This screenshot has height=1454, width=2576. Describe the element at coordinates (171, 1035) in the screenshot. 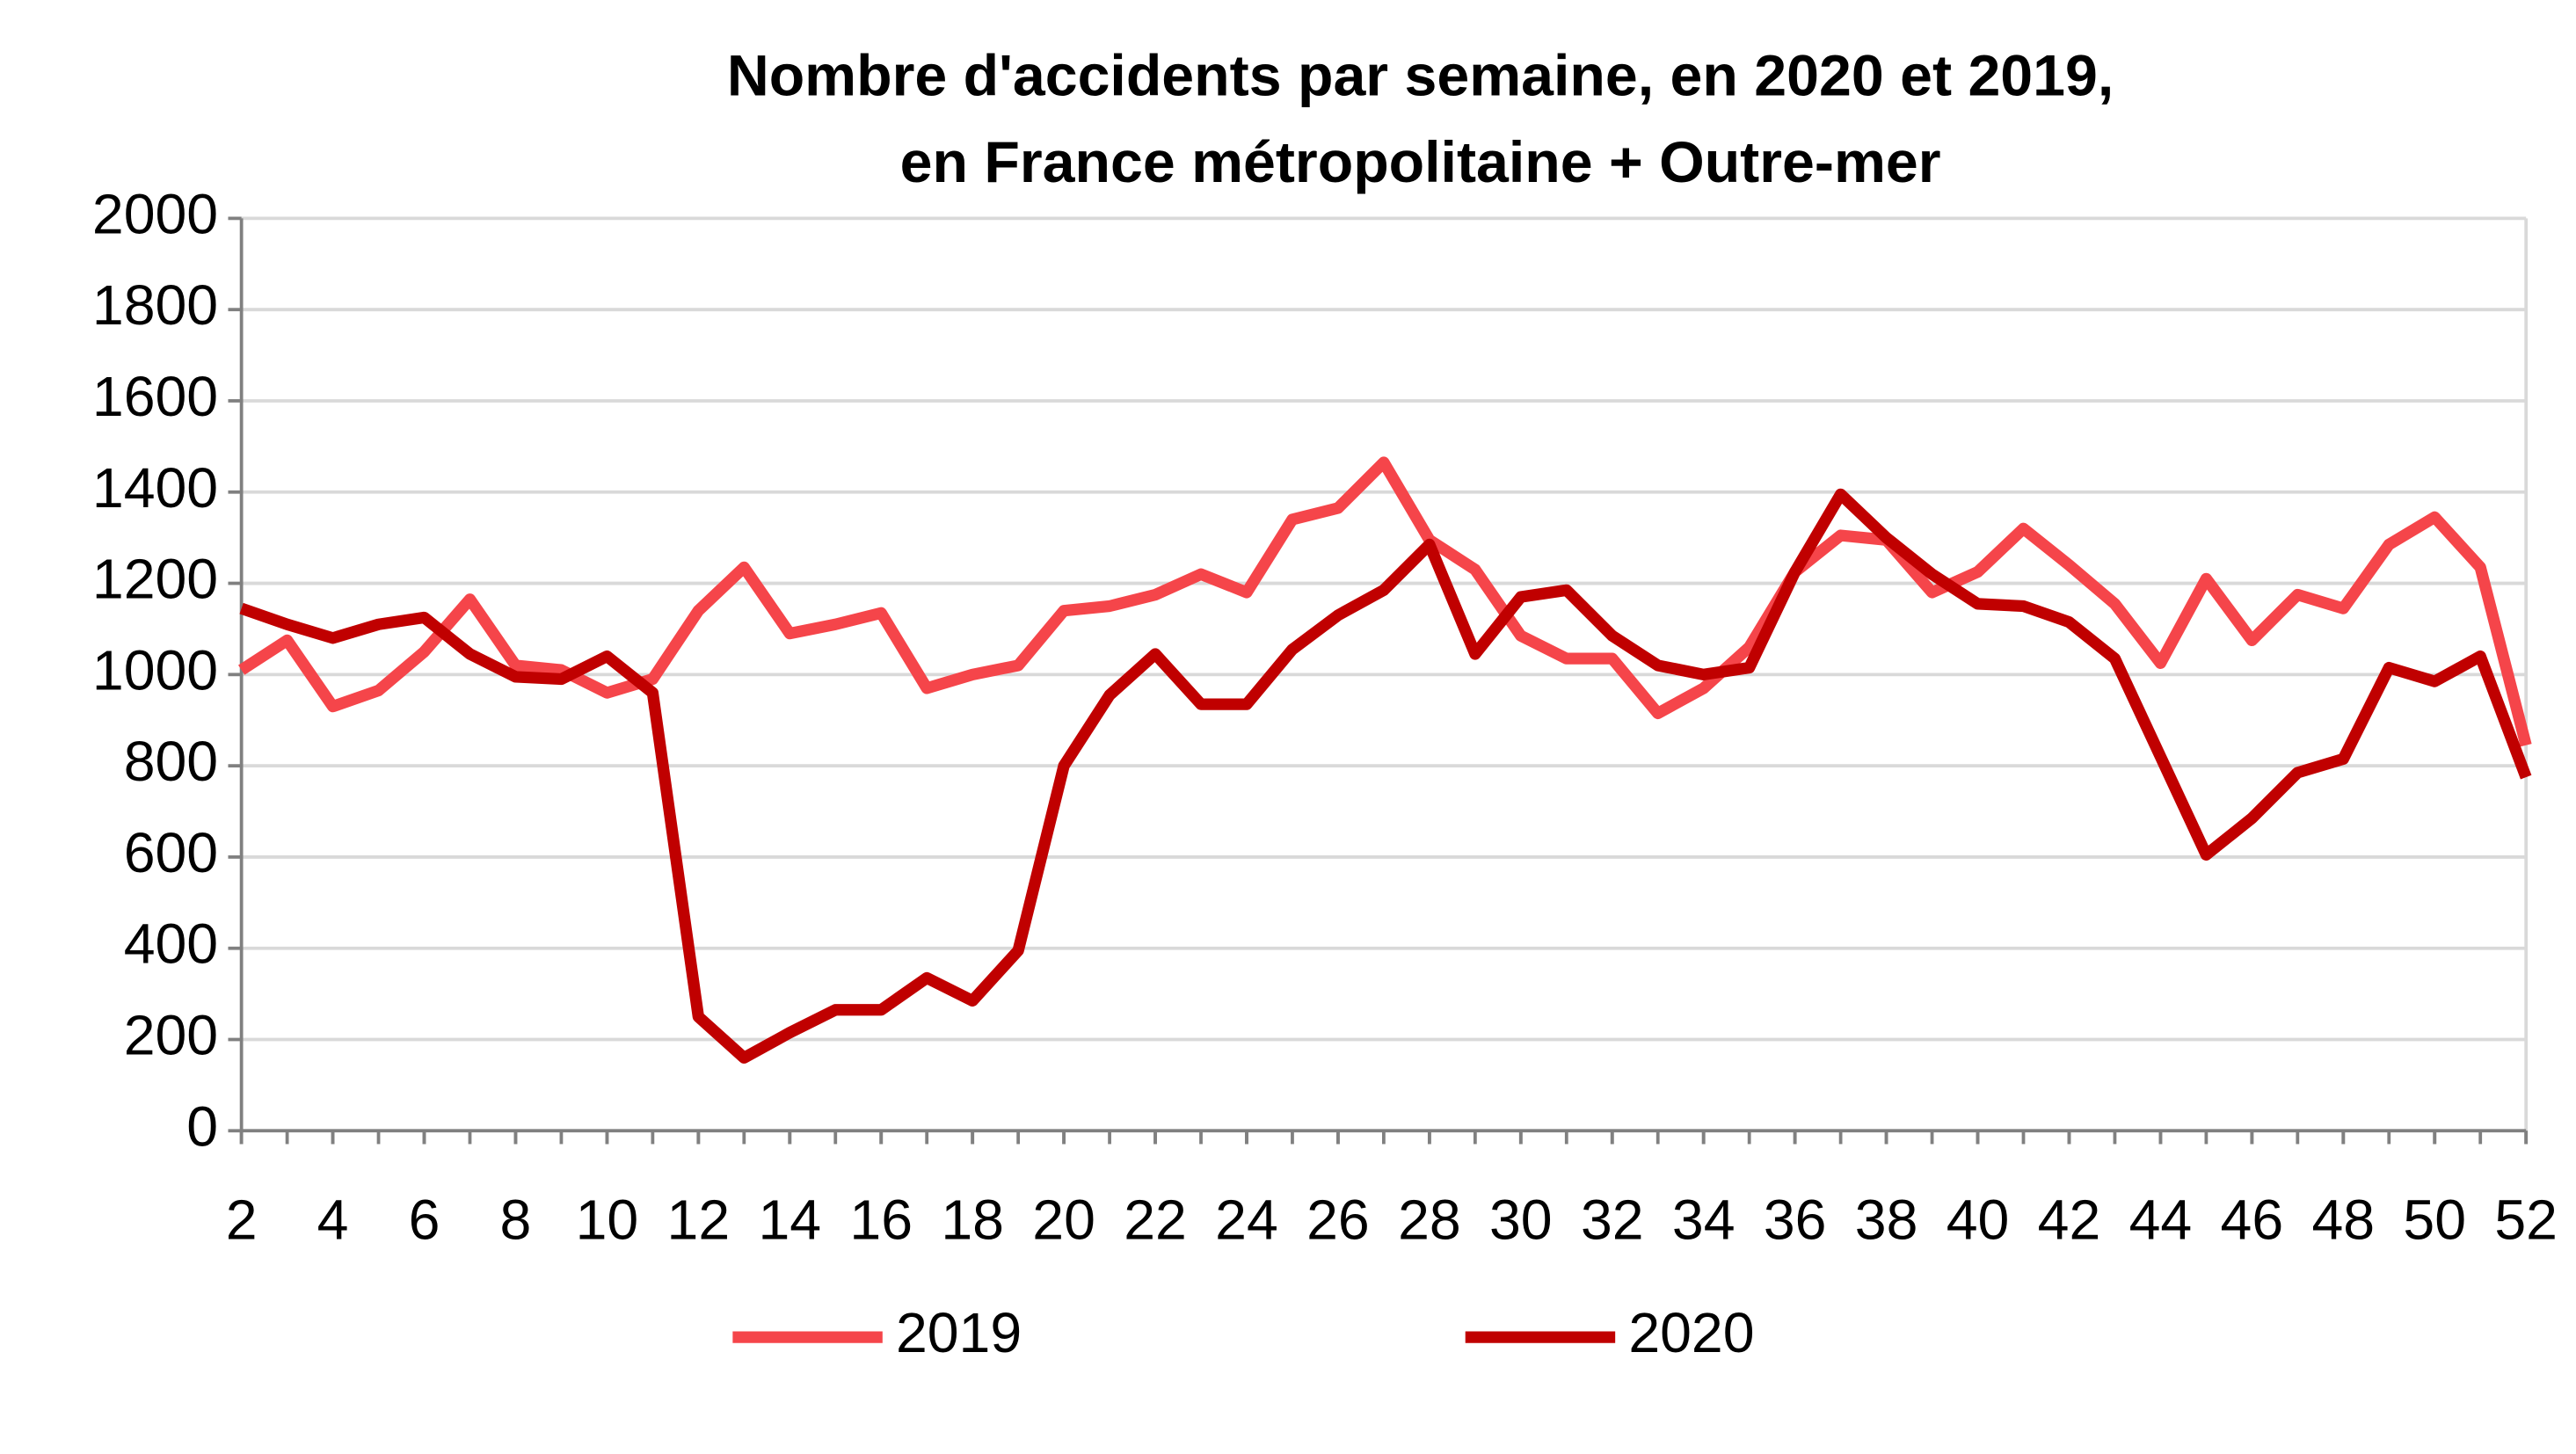

I see `y-tick-label: 200` at that location.